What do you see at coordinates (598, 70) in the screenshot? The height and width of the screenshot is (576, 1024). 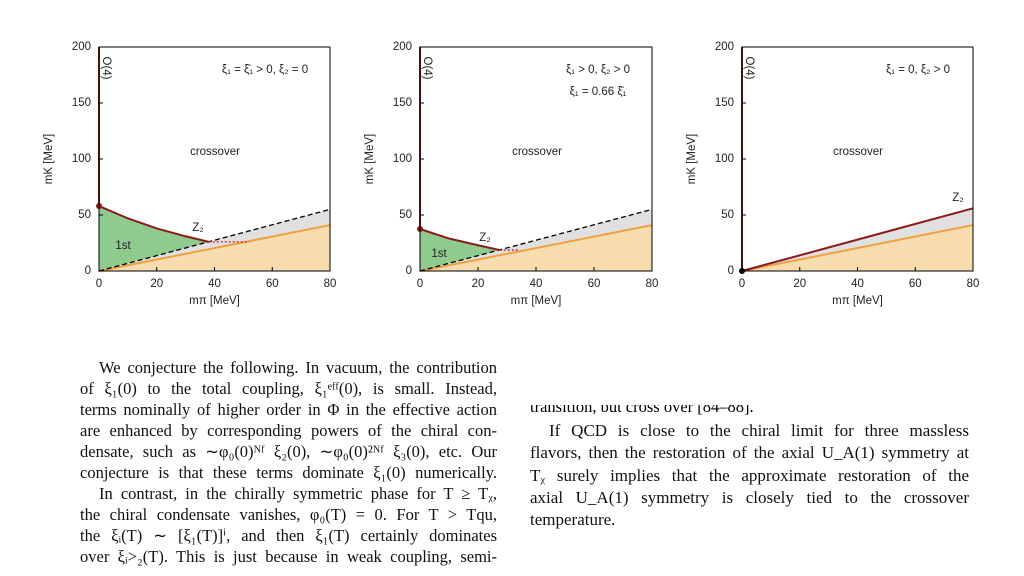 I see `annotation: ξ₁ > 0, ξ₂ > 0` at bounding box center [598, 70].